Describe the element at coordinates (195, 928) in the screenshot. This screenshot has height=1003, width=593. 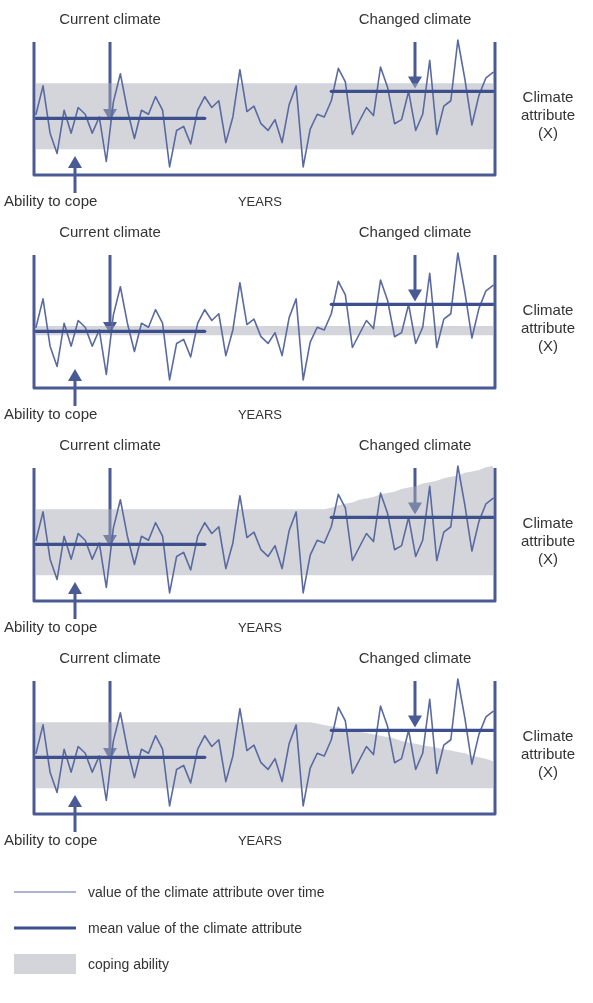
I see `legend-label: mean value of the climate attribute` at that location.